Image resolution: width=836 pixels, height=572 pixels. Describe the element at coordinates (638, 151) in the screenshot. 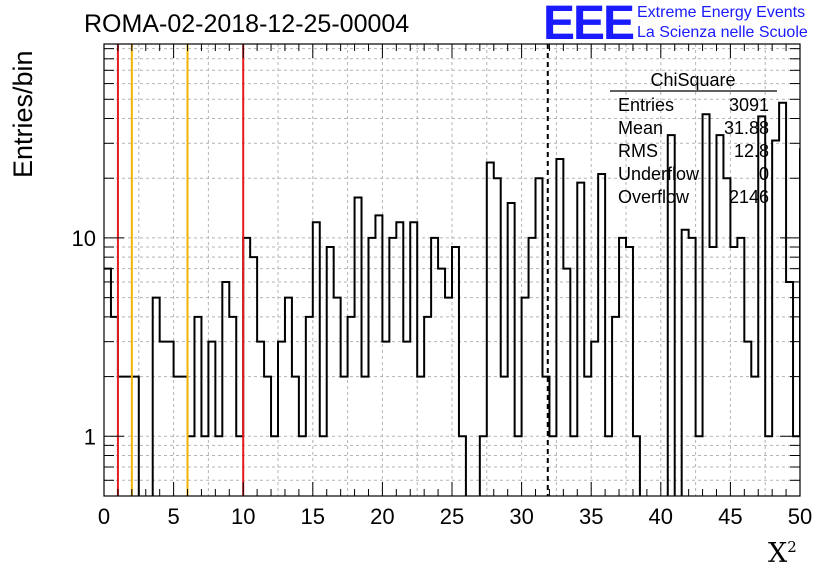

I see `stats-row-label: RMS` at that location.